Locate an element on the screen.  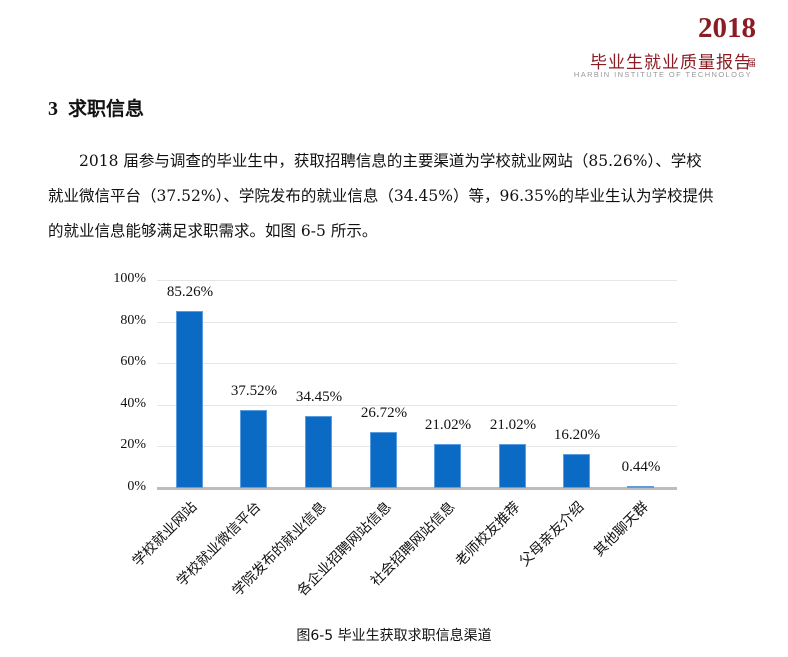
brand-title: 毕业生就业质量报告 is located at coordinates (671, 63).